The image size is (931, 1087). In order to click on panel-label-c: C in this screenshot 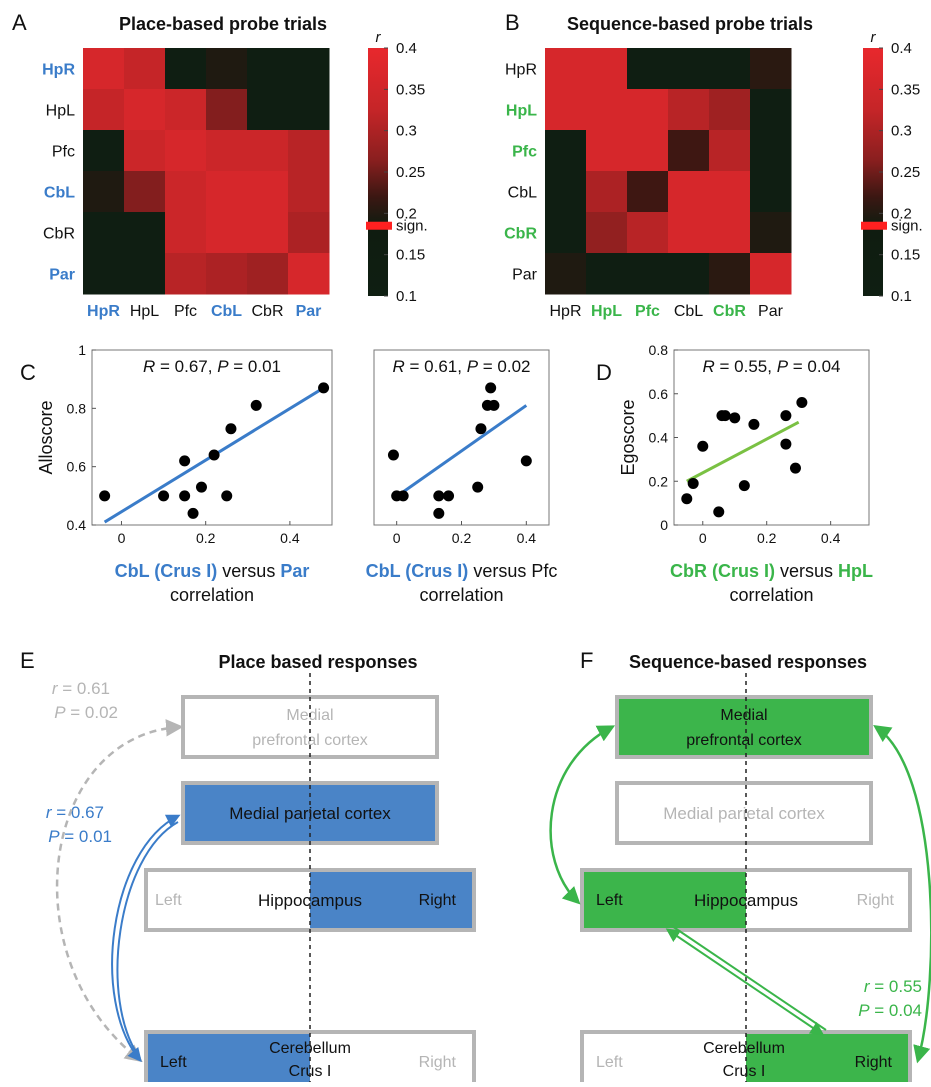, I will do `click(28, 372)`.